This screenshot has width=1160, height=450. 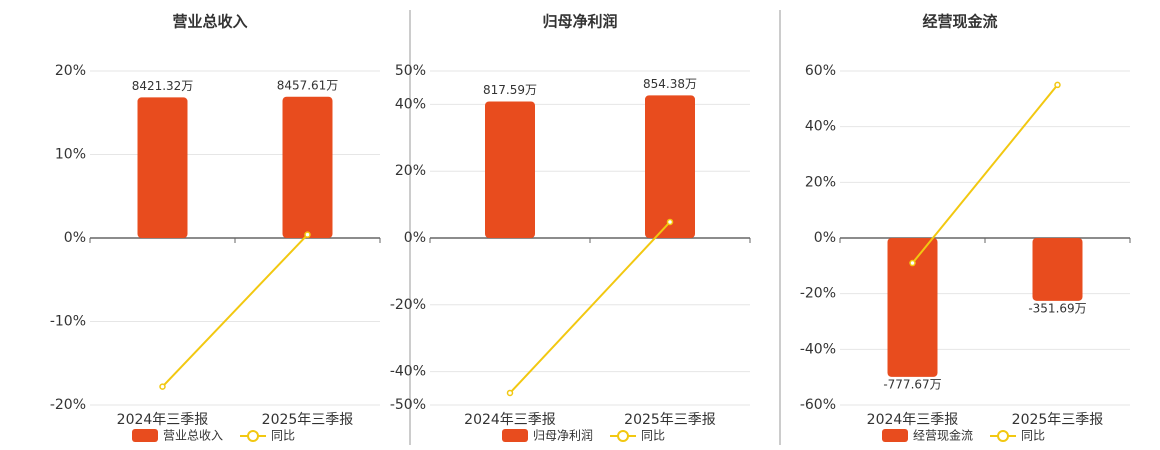 What do you see at coordinates (959, 22) in the screenshot?
I see `chart-title: 经营现金流` at bounding box center [959, 22].